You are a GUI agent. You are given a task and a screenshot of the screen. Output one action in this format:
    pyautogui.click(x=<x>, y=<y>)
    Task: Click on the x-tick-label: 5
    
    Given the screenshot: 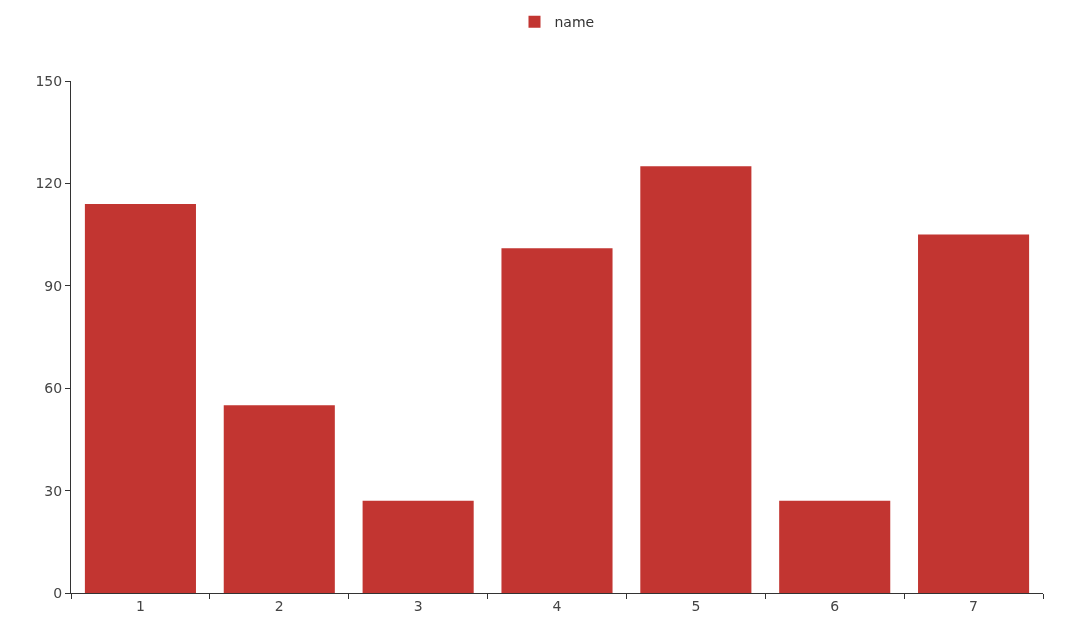 What is the action you would take?
    pyautogui.click(x=696, y=605)
    